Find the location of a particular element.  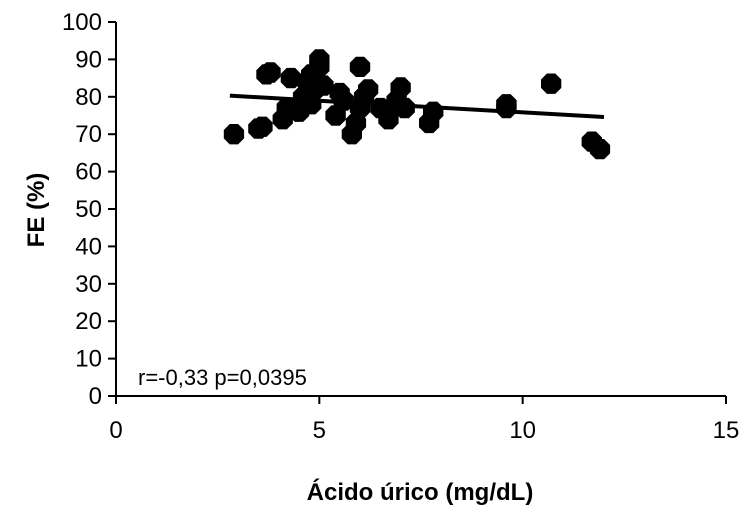

y-tick-label-20: 20 is located at coordinates (88, 321).